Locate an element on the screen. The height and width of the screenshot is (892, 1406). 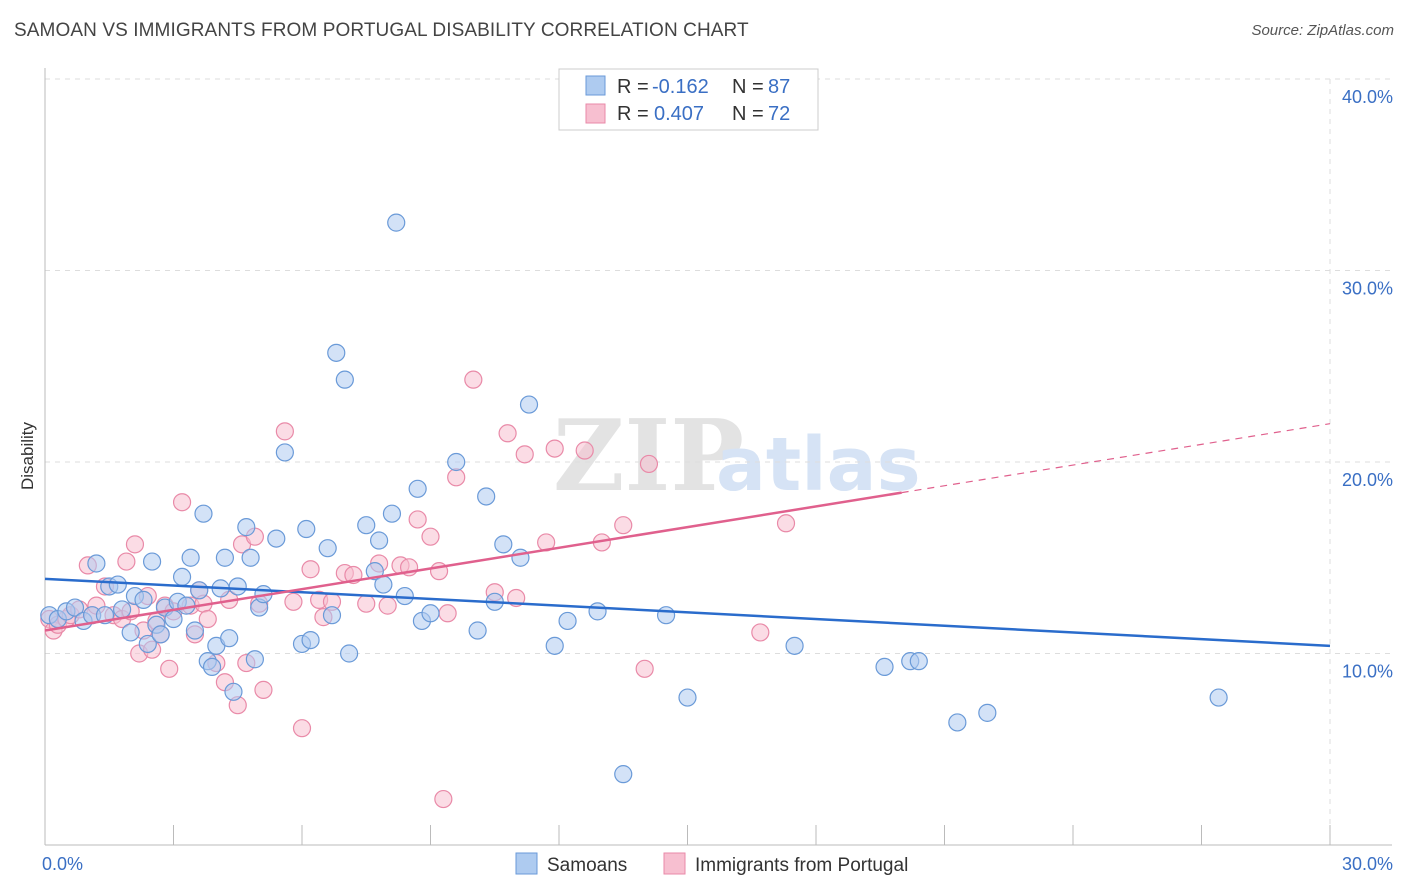
legend: R = -0.162 N = 87 R = 0.407 N = 72 is located at coordinates (688, 99).